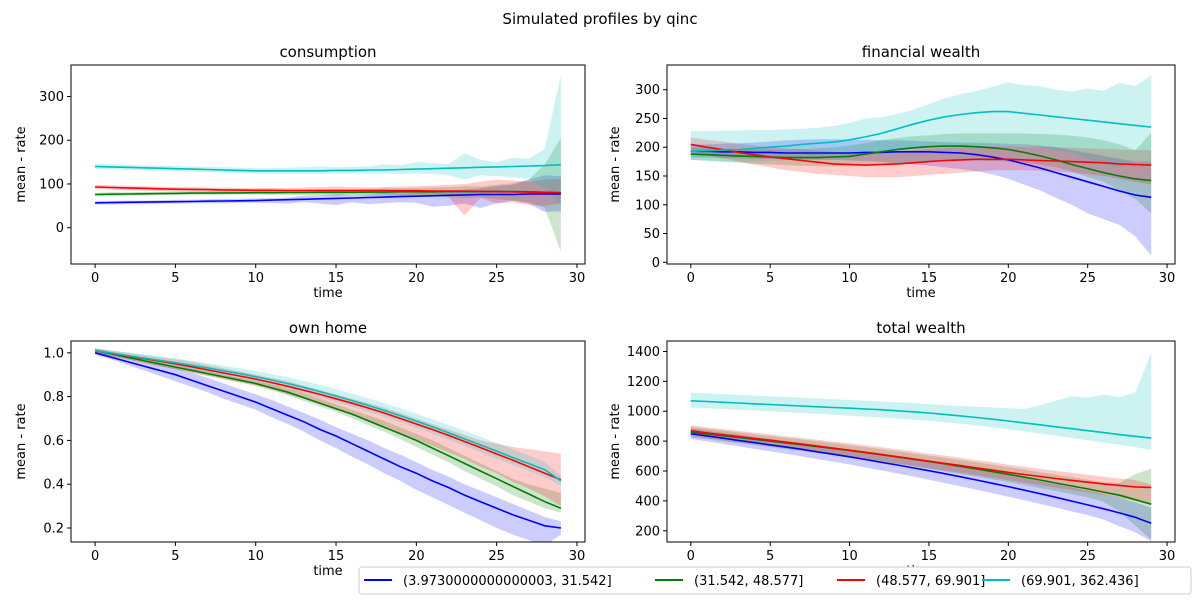 This screenshot has width=1200, height=600. Describe the element at coordinates (921, 52) in the screenshot. I see `panel-title: financial wealth` at that location.